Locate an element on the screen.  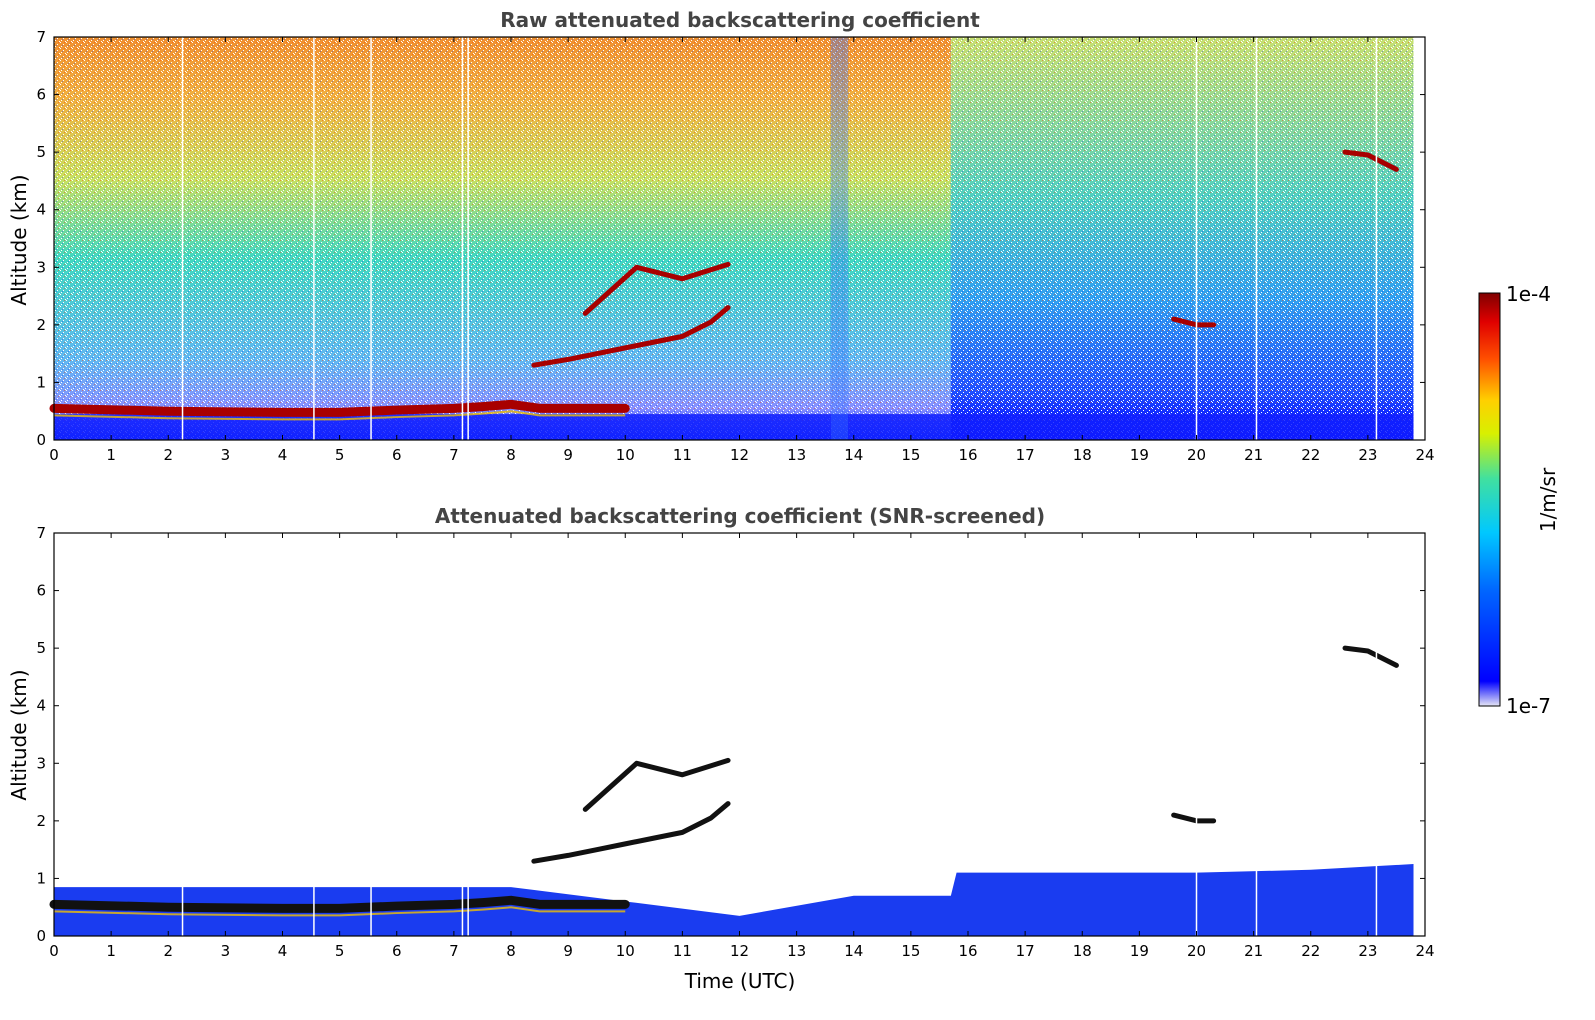
x-axis-label: Time (UTC) is located at coordinates (740, 981).